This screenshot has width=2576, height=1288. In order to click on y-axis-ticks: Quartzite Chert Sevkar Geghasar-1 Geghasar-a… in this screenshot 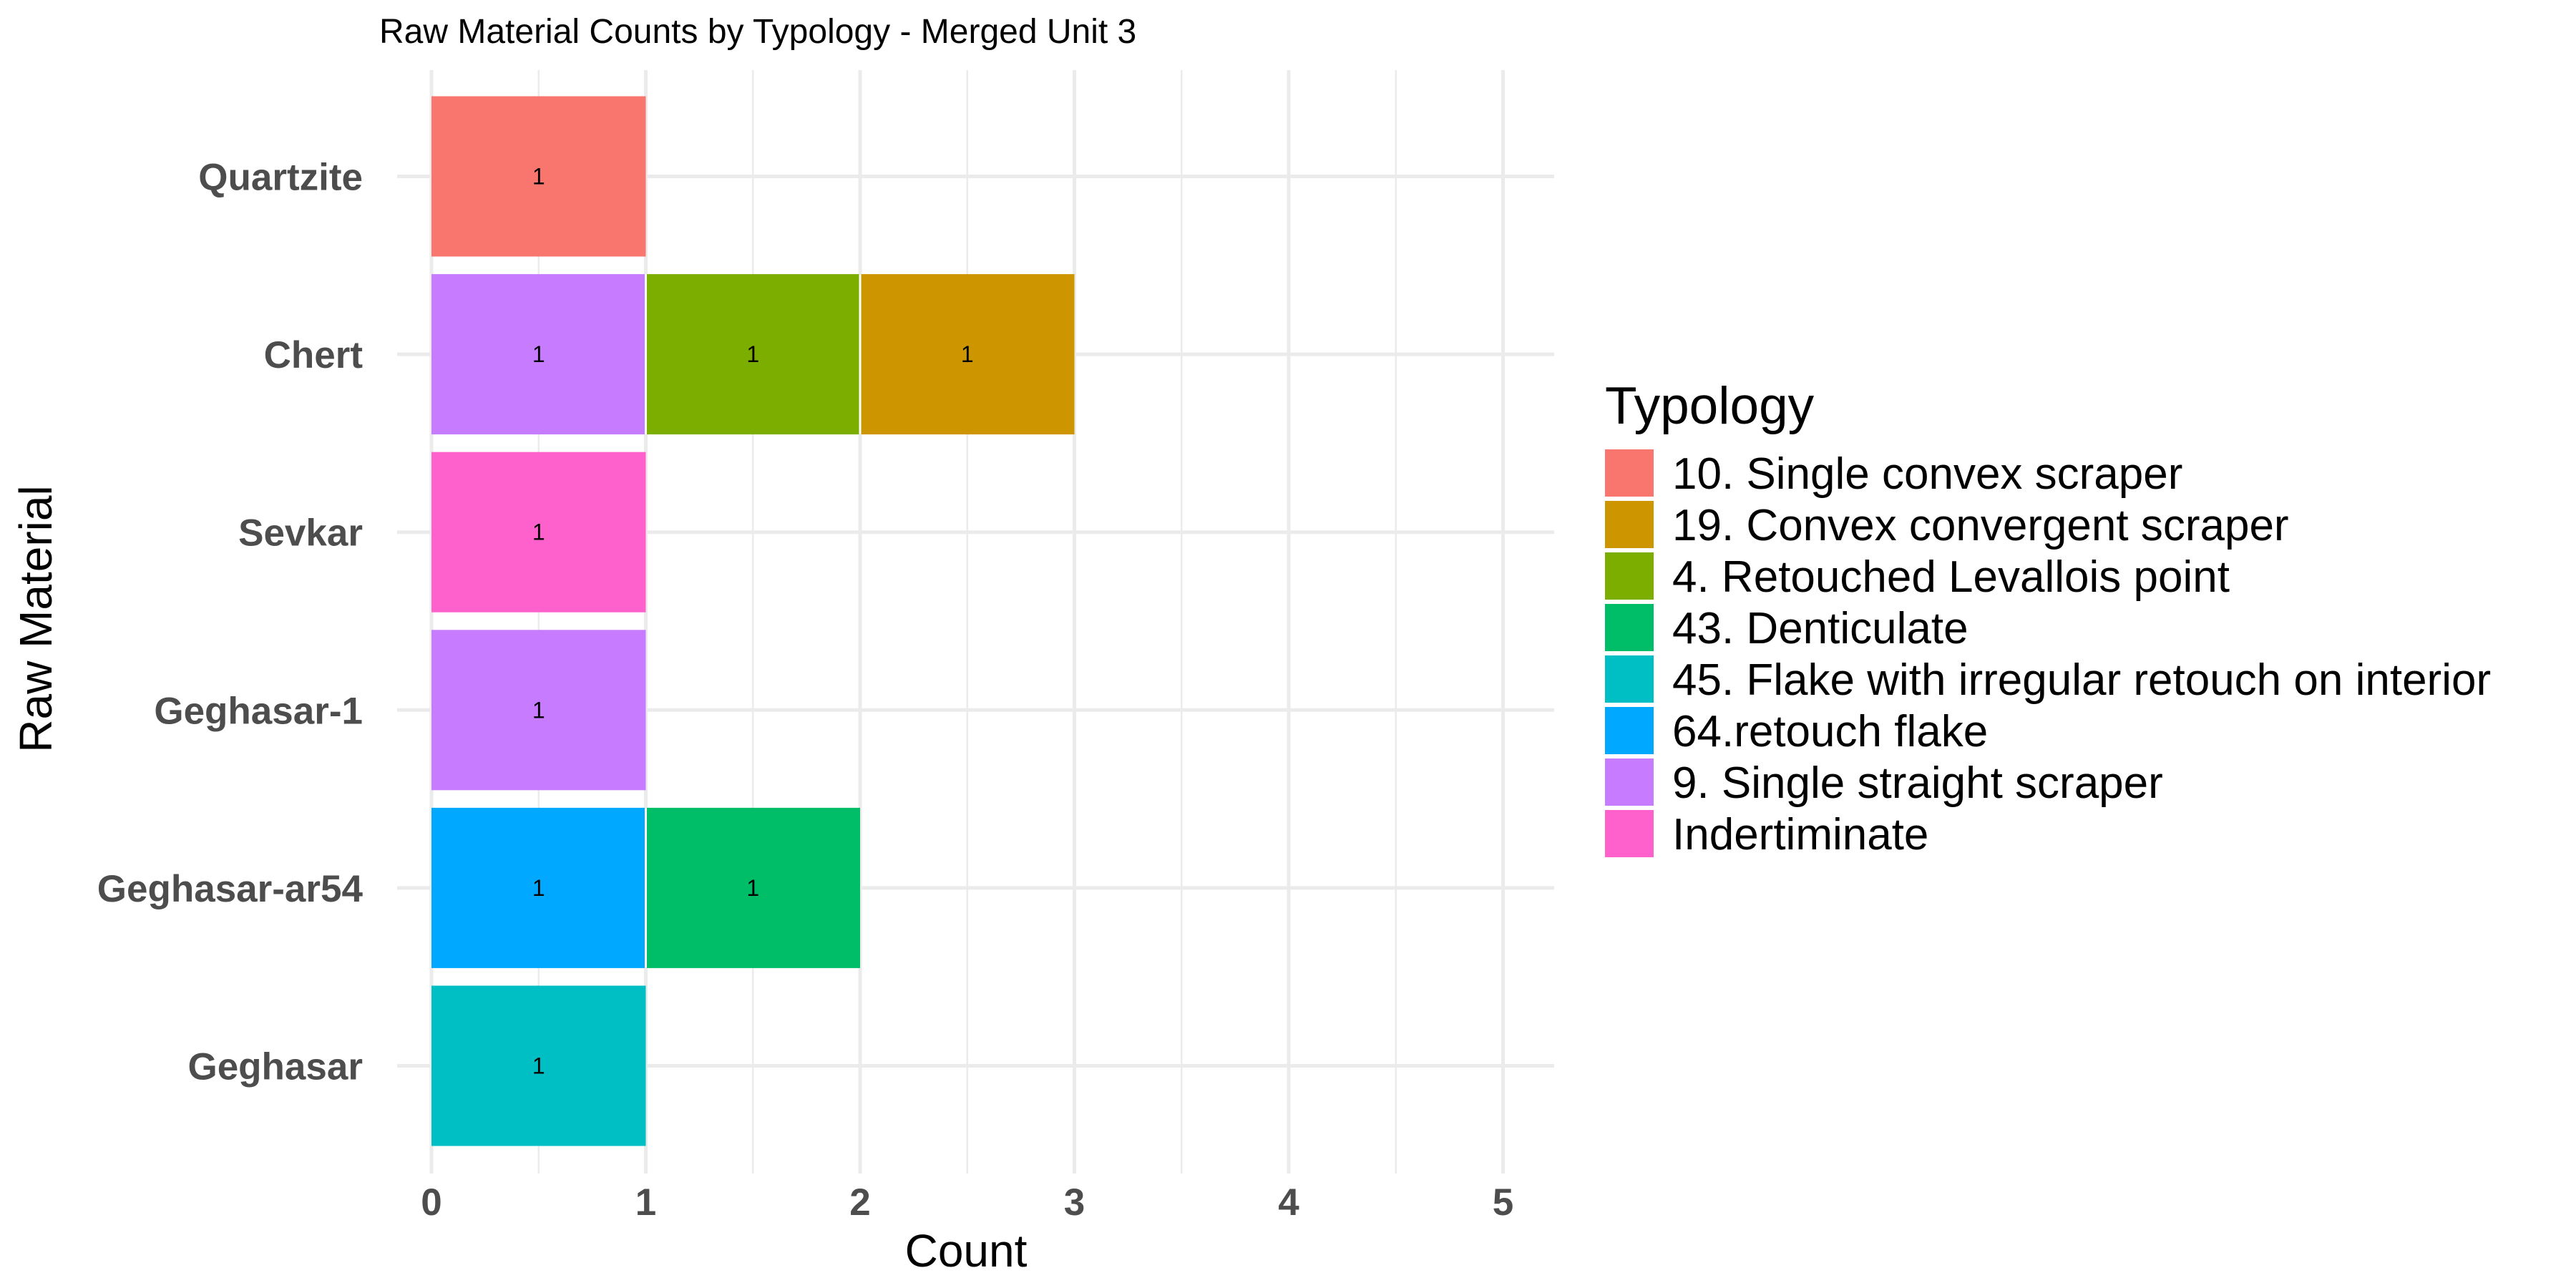, I will do `click(230, 622)`.